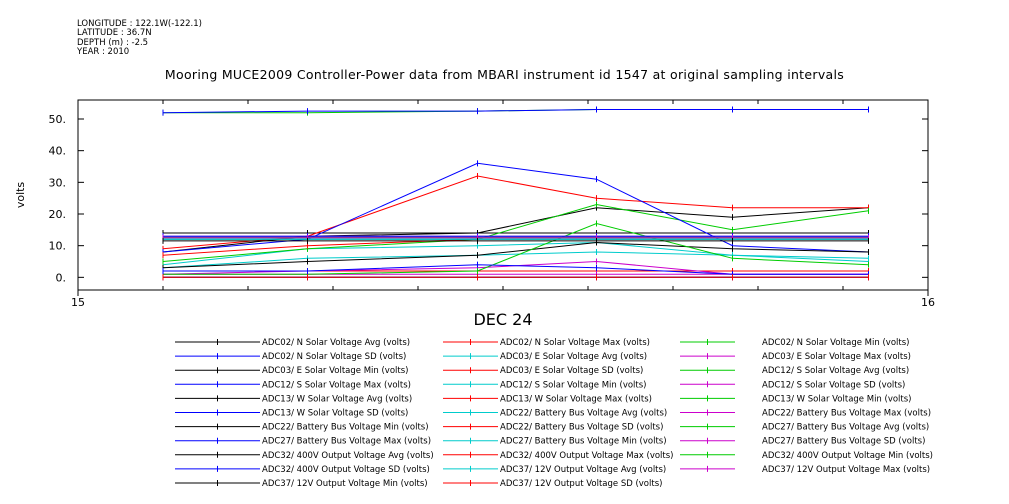  I want to click on legend-item: ADC03/ E Solar Voltage Avg (volts), so click(545, 357).